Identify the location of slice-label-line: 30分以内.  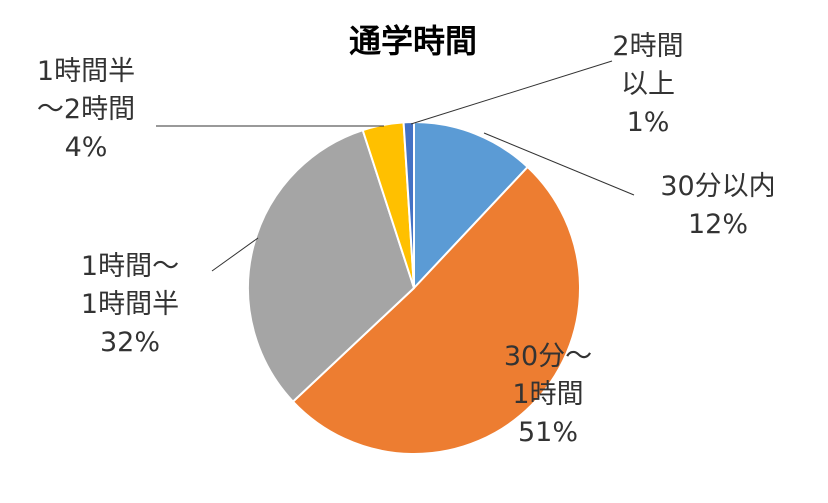
(717, 186).